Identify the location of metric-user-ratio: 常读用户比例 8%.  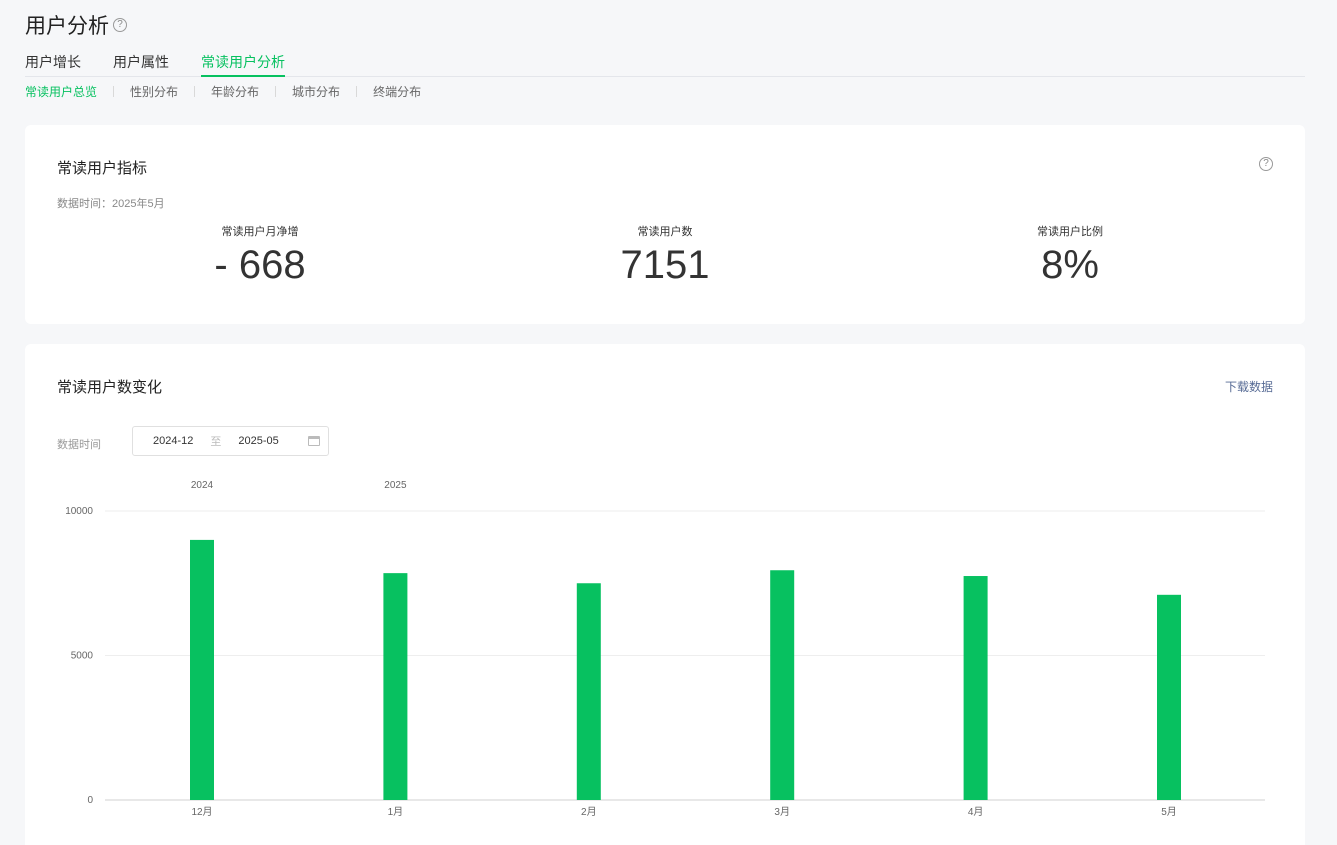
(1070, 255).